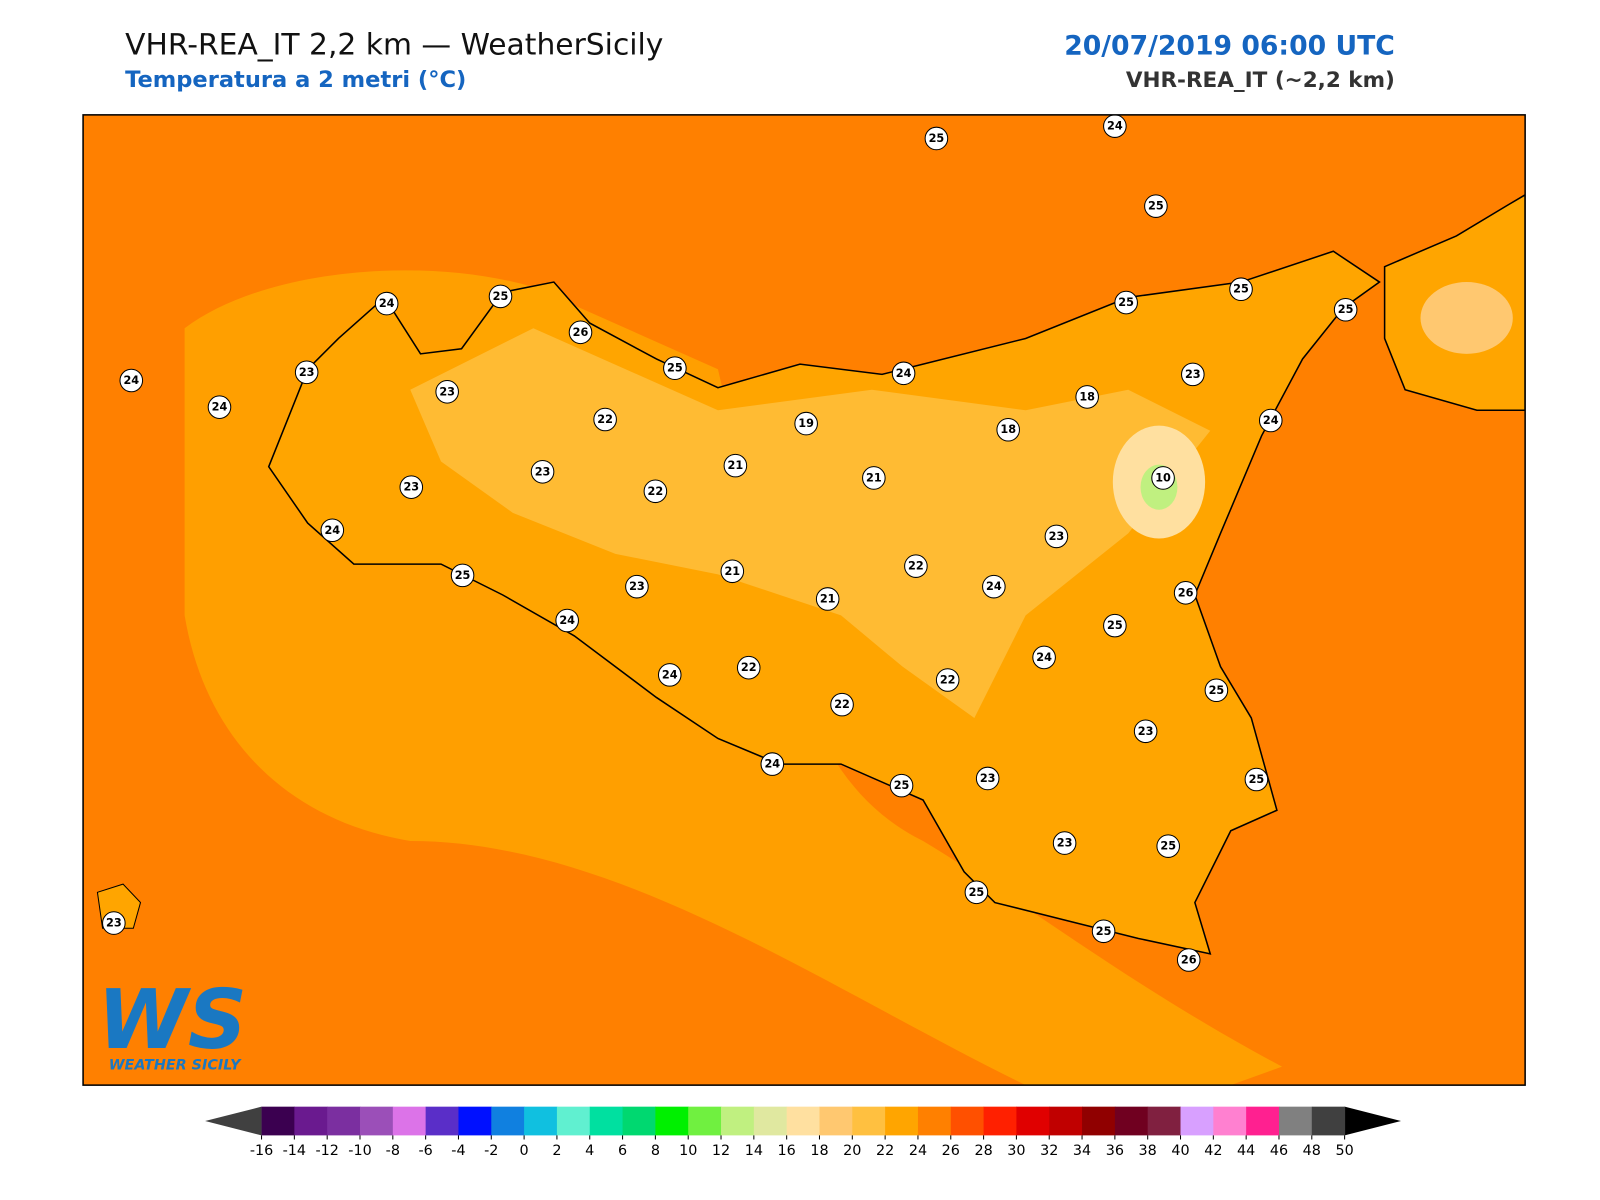 Image resolution: width=1600 pixels, height=1200 pixels. I want to click on colorbar-over, so click(1373, 1121).